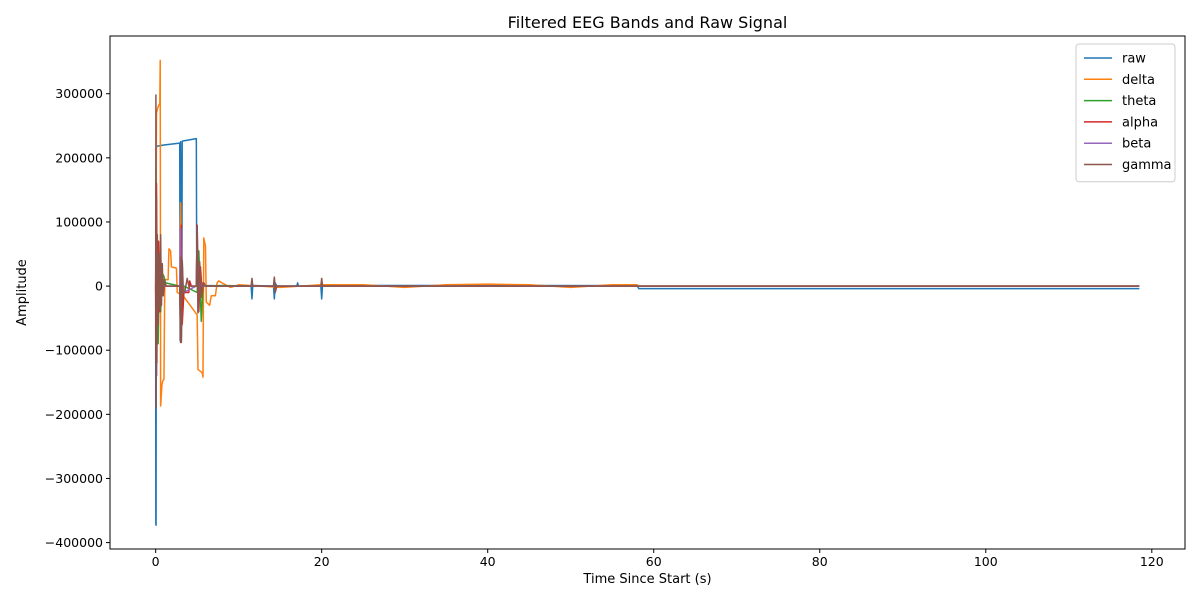  What do you see at coordinates (1147, 165) in the screenshot?
I see `legend-label-gamma: gamma` at bounding box center [1147, 165].